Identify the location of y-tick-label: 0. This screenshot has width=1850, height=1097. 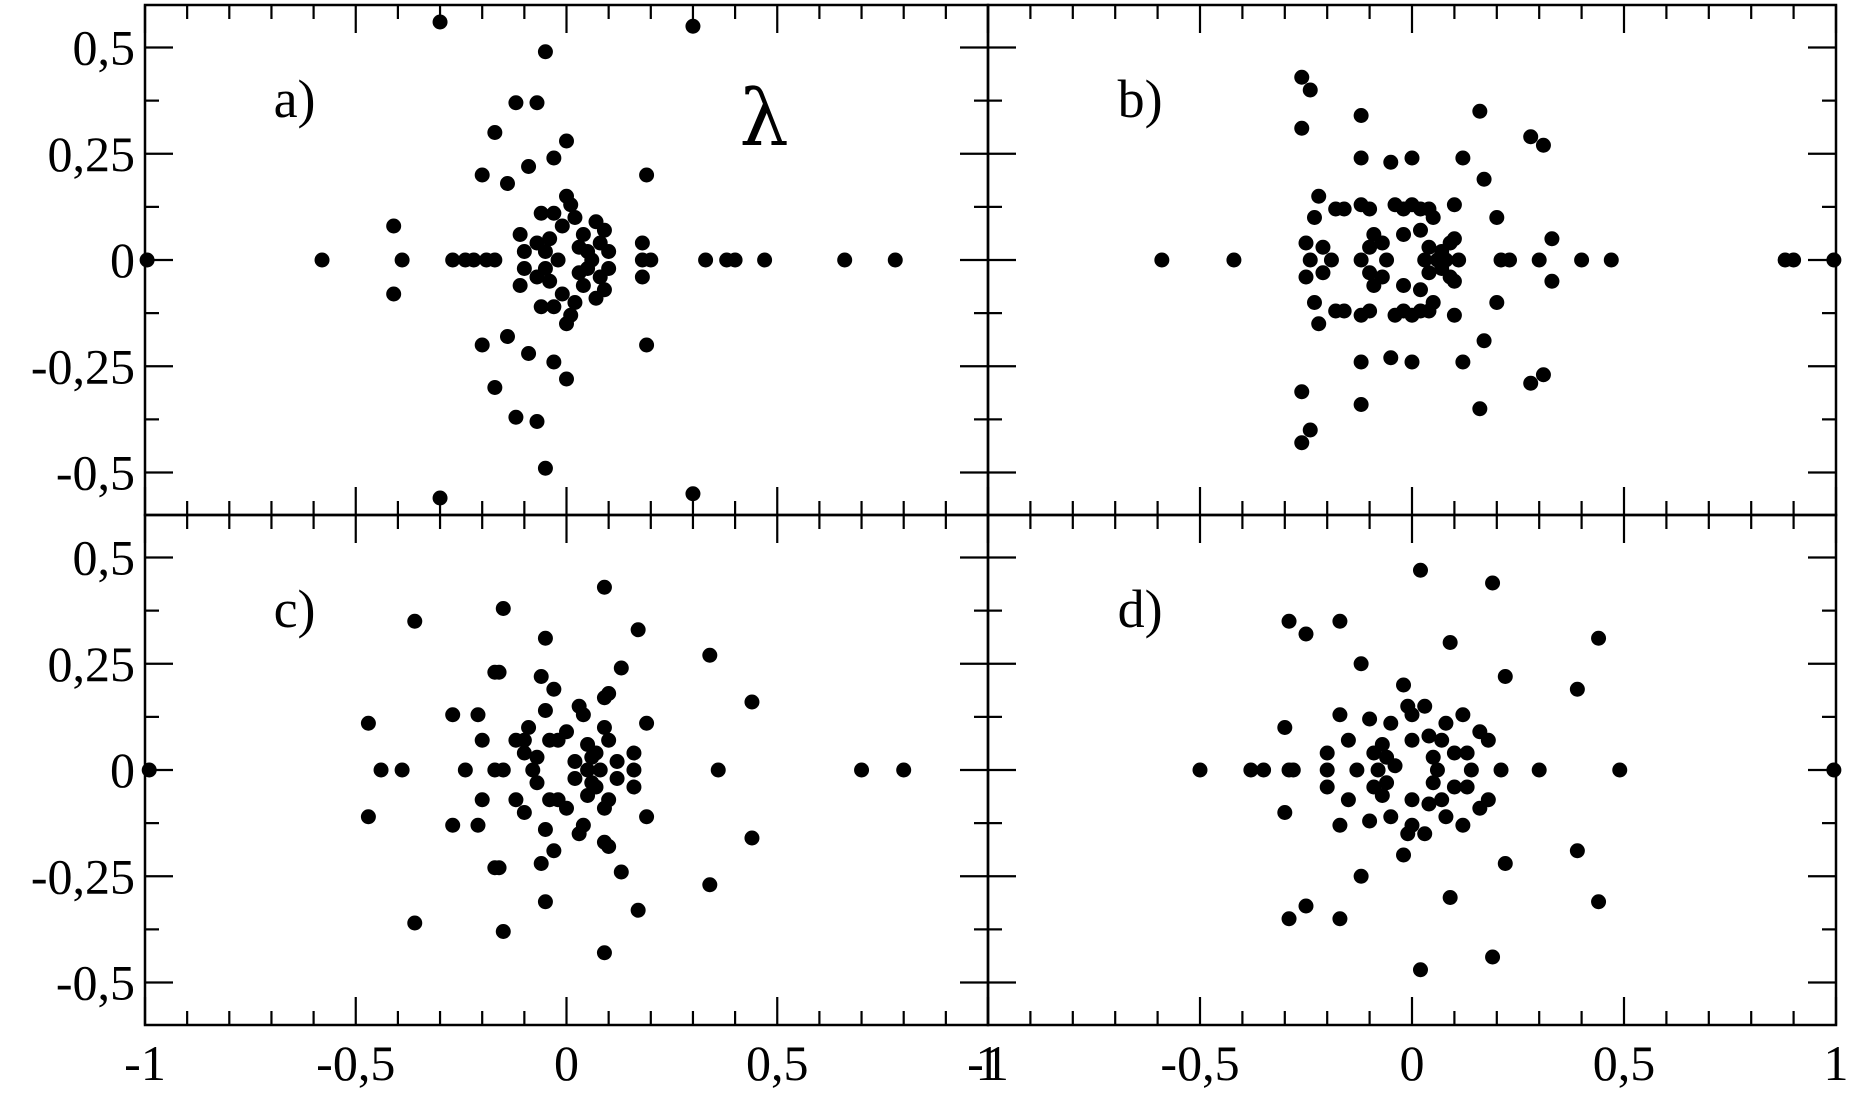
(122, 260).